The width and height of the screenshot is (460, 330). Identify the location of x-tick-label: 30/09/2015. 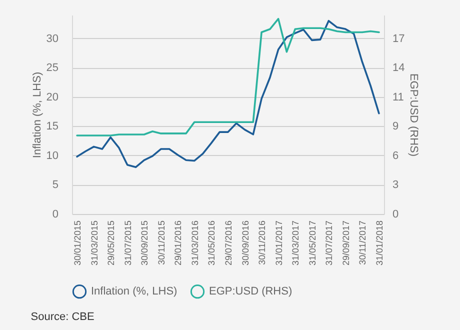
(145, 243).